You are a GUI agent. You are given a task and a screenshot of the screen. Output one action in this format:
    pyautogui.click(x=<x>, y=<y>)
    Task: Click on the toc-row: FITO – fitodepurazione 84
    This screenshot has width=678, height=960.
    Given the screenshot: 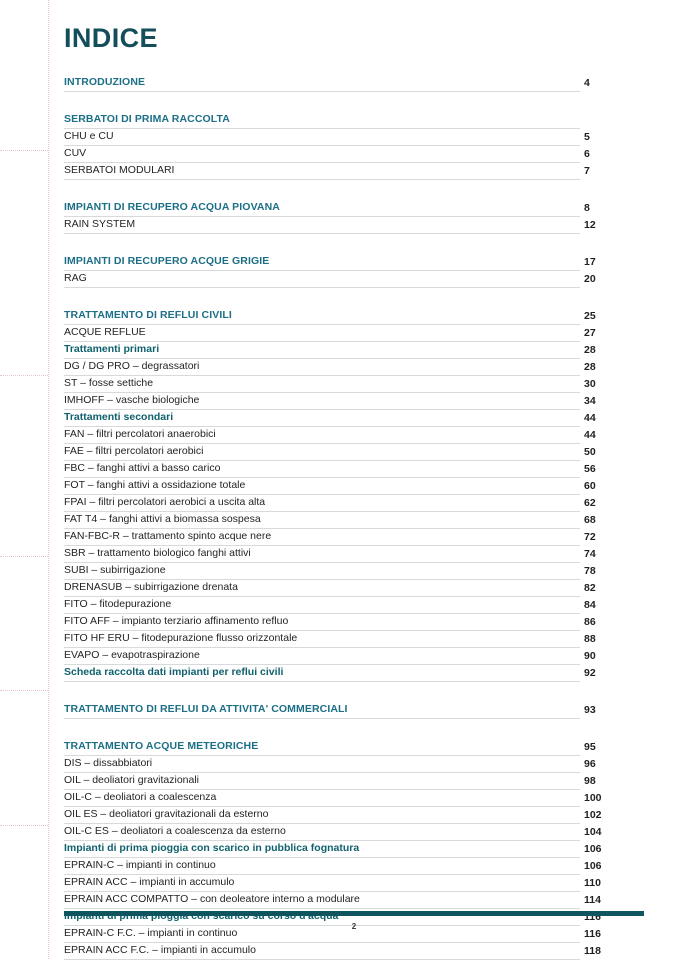 What is the action you would take?
    pyautogui.click(x=330, y=605)
    